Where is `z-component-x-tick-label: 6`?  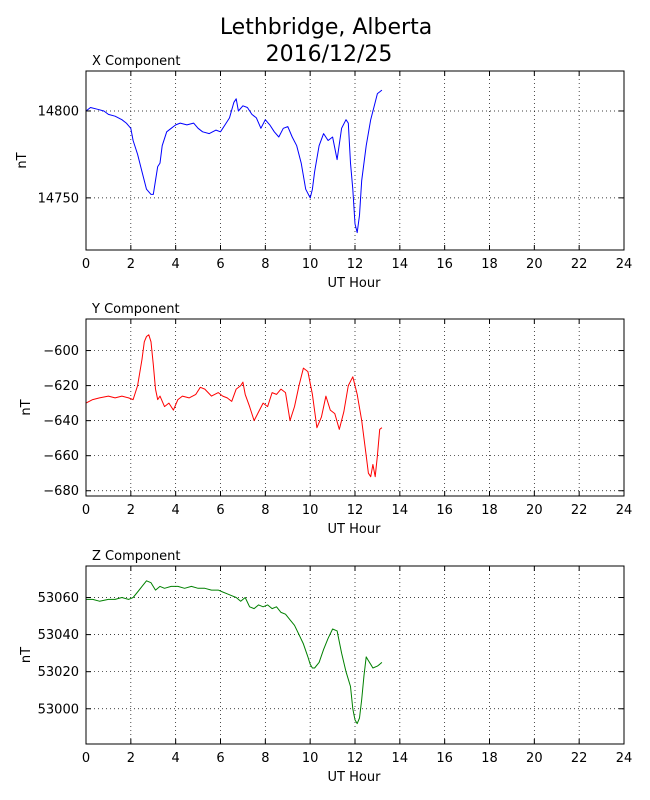 z-component-x-tick-label: 6 is located at coordinates (220, 758).